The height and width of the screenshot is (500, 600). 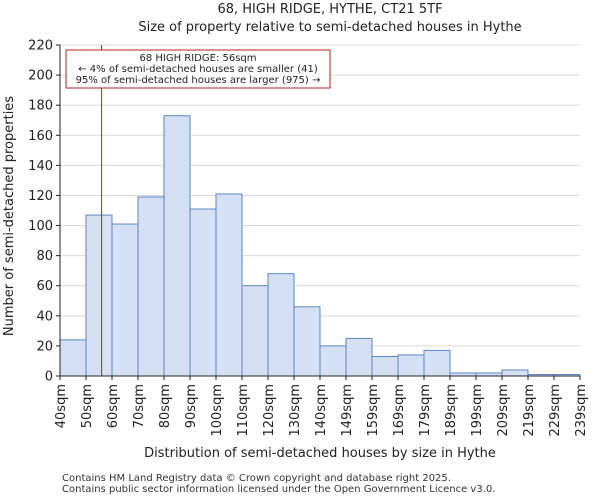 I want to click on annotation-line1: 68 HIGH RIDGE: 56sqm, so click(x=197, y=58).